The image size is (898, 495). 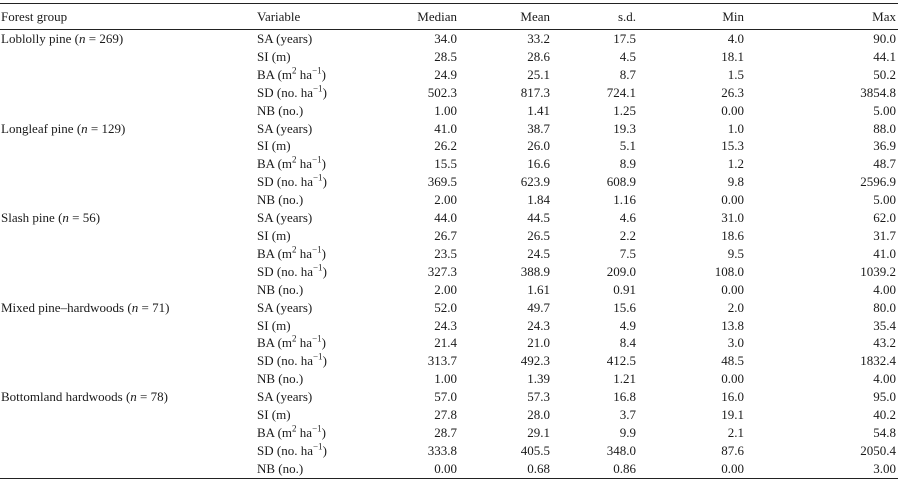 I want to click on max-cell: 36.9, so click(x=884, y=146).